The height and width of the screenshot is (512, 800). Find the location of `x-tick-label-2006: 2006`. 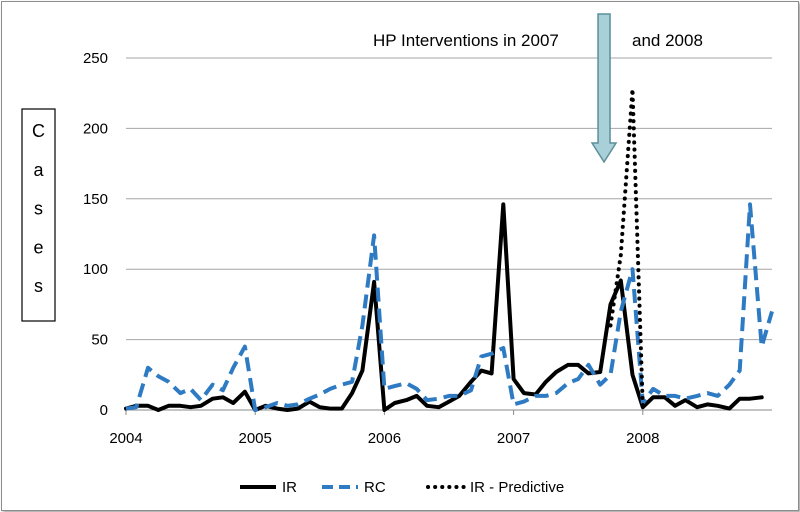

x-tick-label-2006: 2006 is located at coordinates (384, 438).